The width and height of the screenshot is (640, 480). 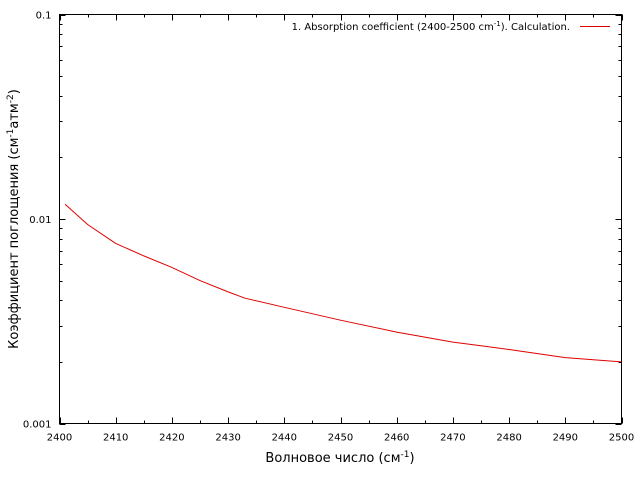 I want to click on y-tick-label: 0.01, so click(x=40, y=220).